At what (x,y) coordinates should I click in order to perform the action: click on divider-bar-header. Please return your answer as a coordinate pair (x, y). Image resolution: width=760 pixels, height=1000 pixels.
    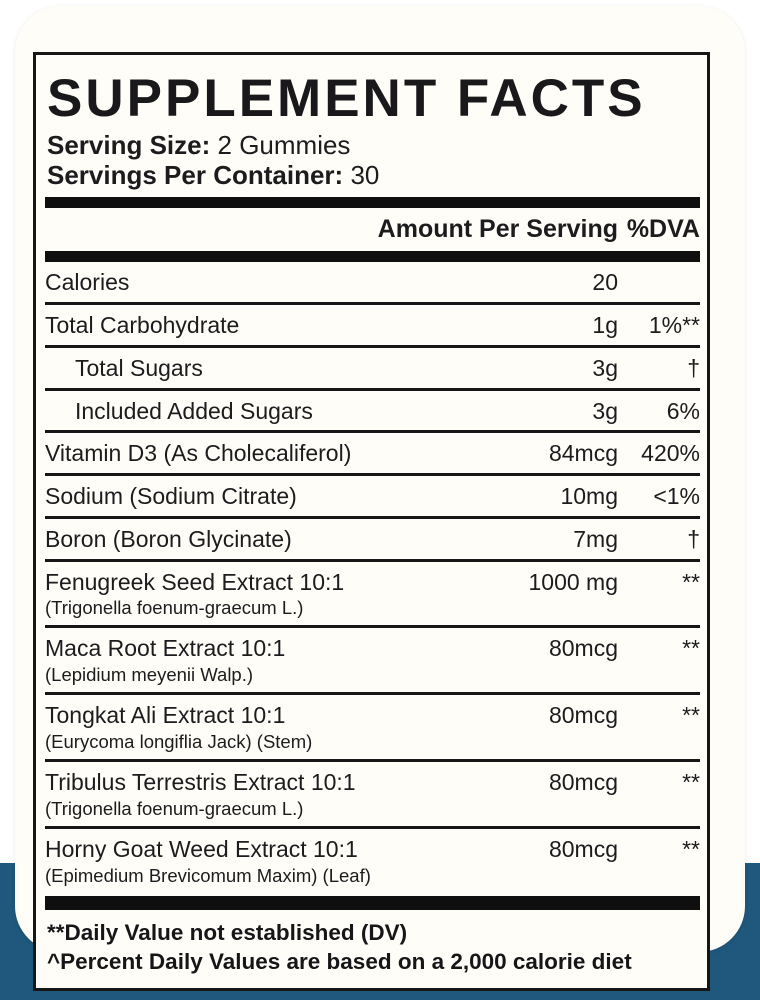
    Looking at the image, I should click on (372, 257).